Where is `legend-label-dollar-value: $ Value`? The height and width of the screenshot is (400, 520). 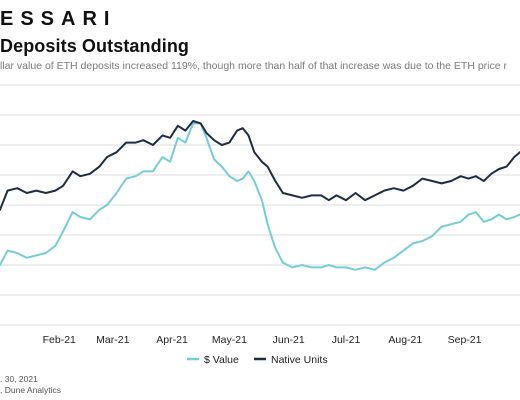
legend-label-dollar-value: $ Value is located at coordinates (221, 360).